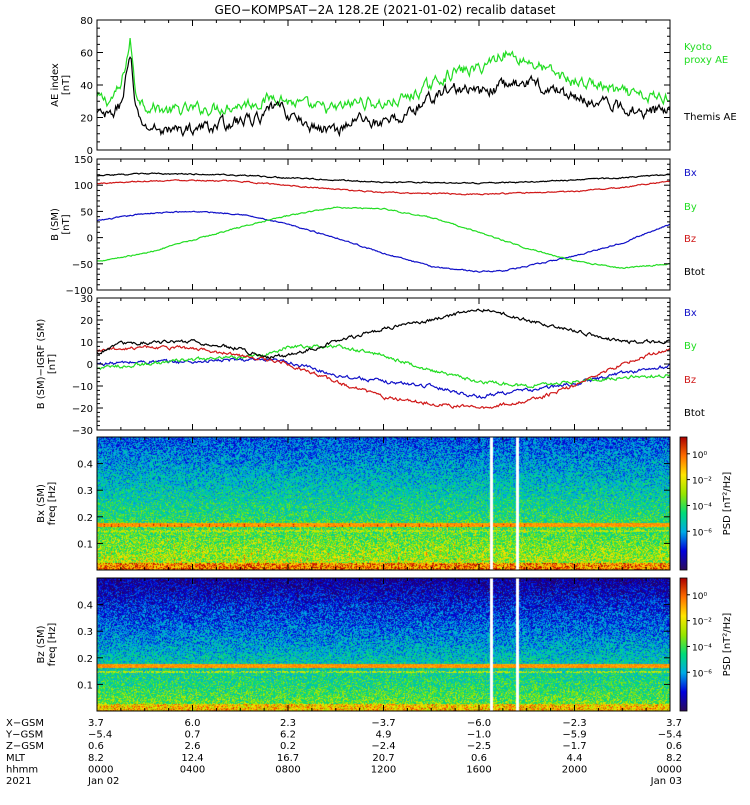 The image size is (750, 805). I want to click on time-axis-row-label: MLT, so click(16, 758).